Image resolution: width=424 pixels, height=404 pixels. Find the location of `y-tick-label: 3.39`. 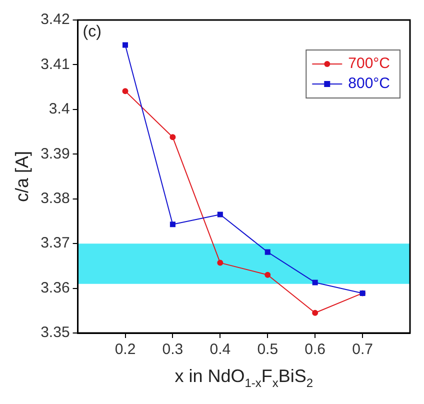

y-tick-label: 3.39 is located at coordinates (55, 153).